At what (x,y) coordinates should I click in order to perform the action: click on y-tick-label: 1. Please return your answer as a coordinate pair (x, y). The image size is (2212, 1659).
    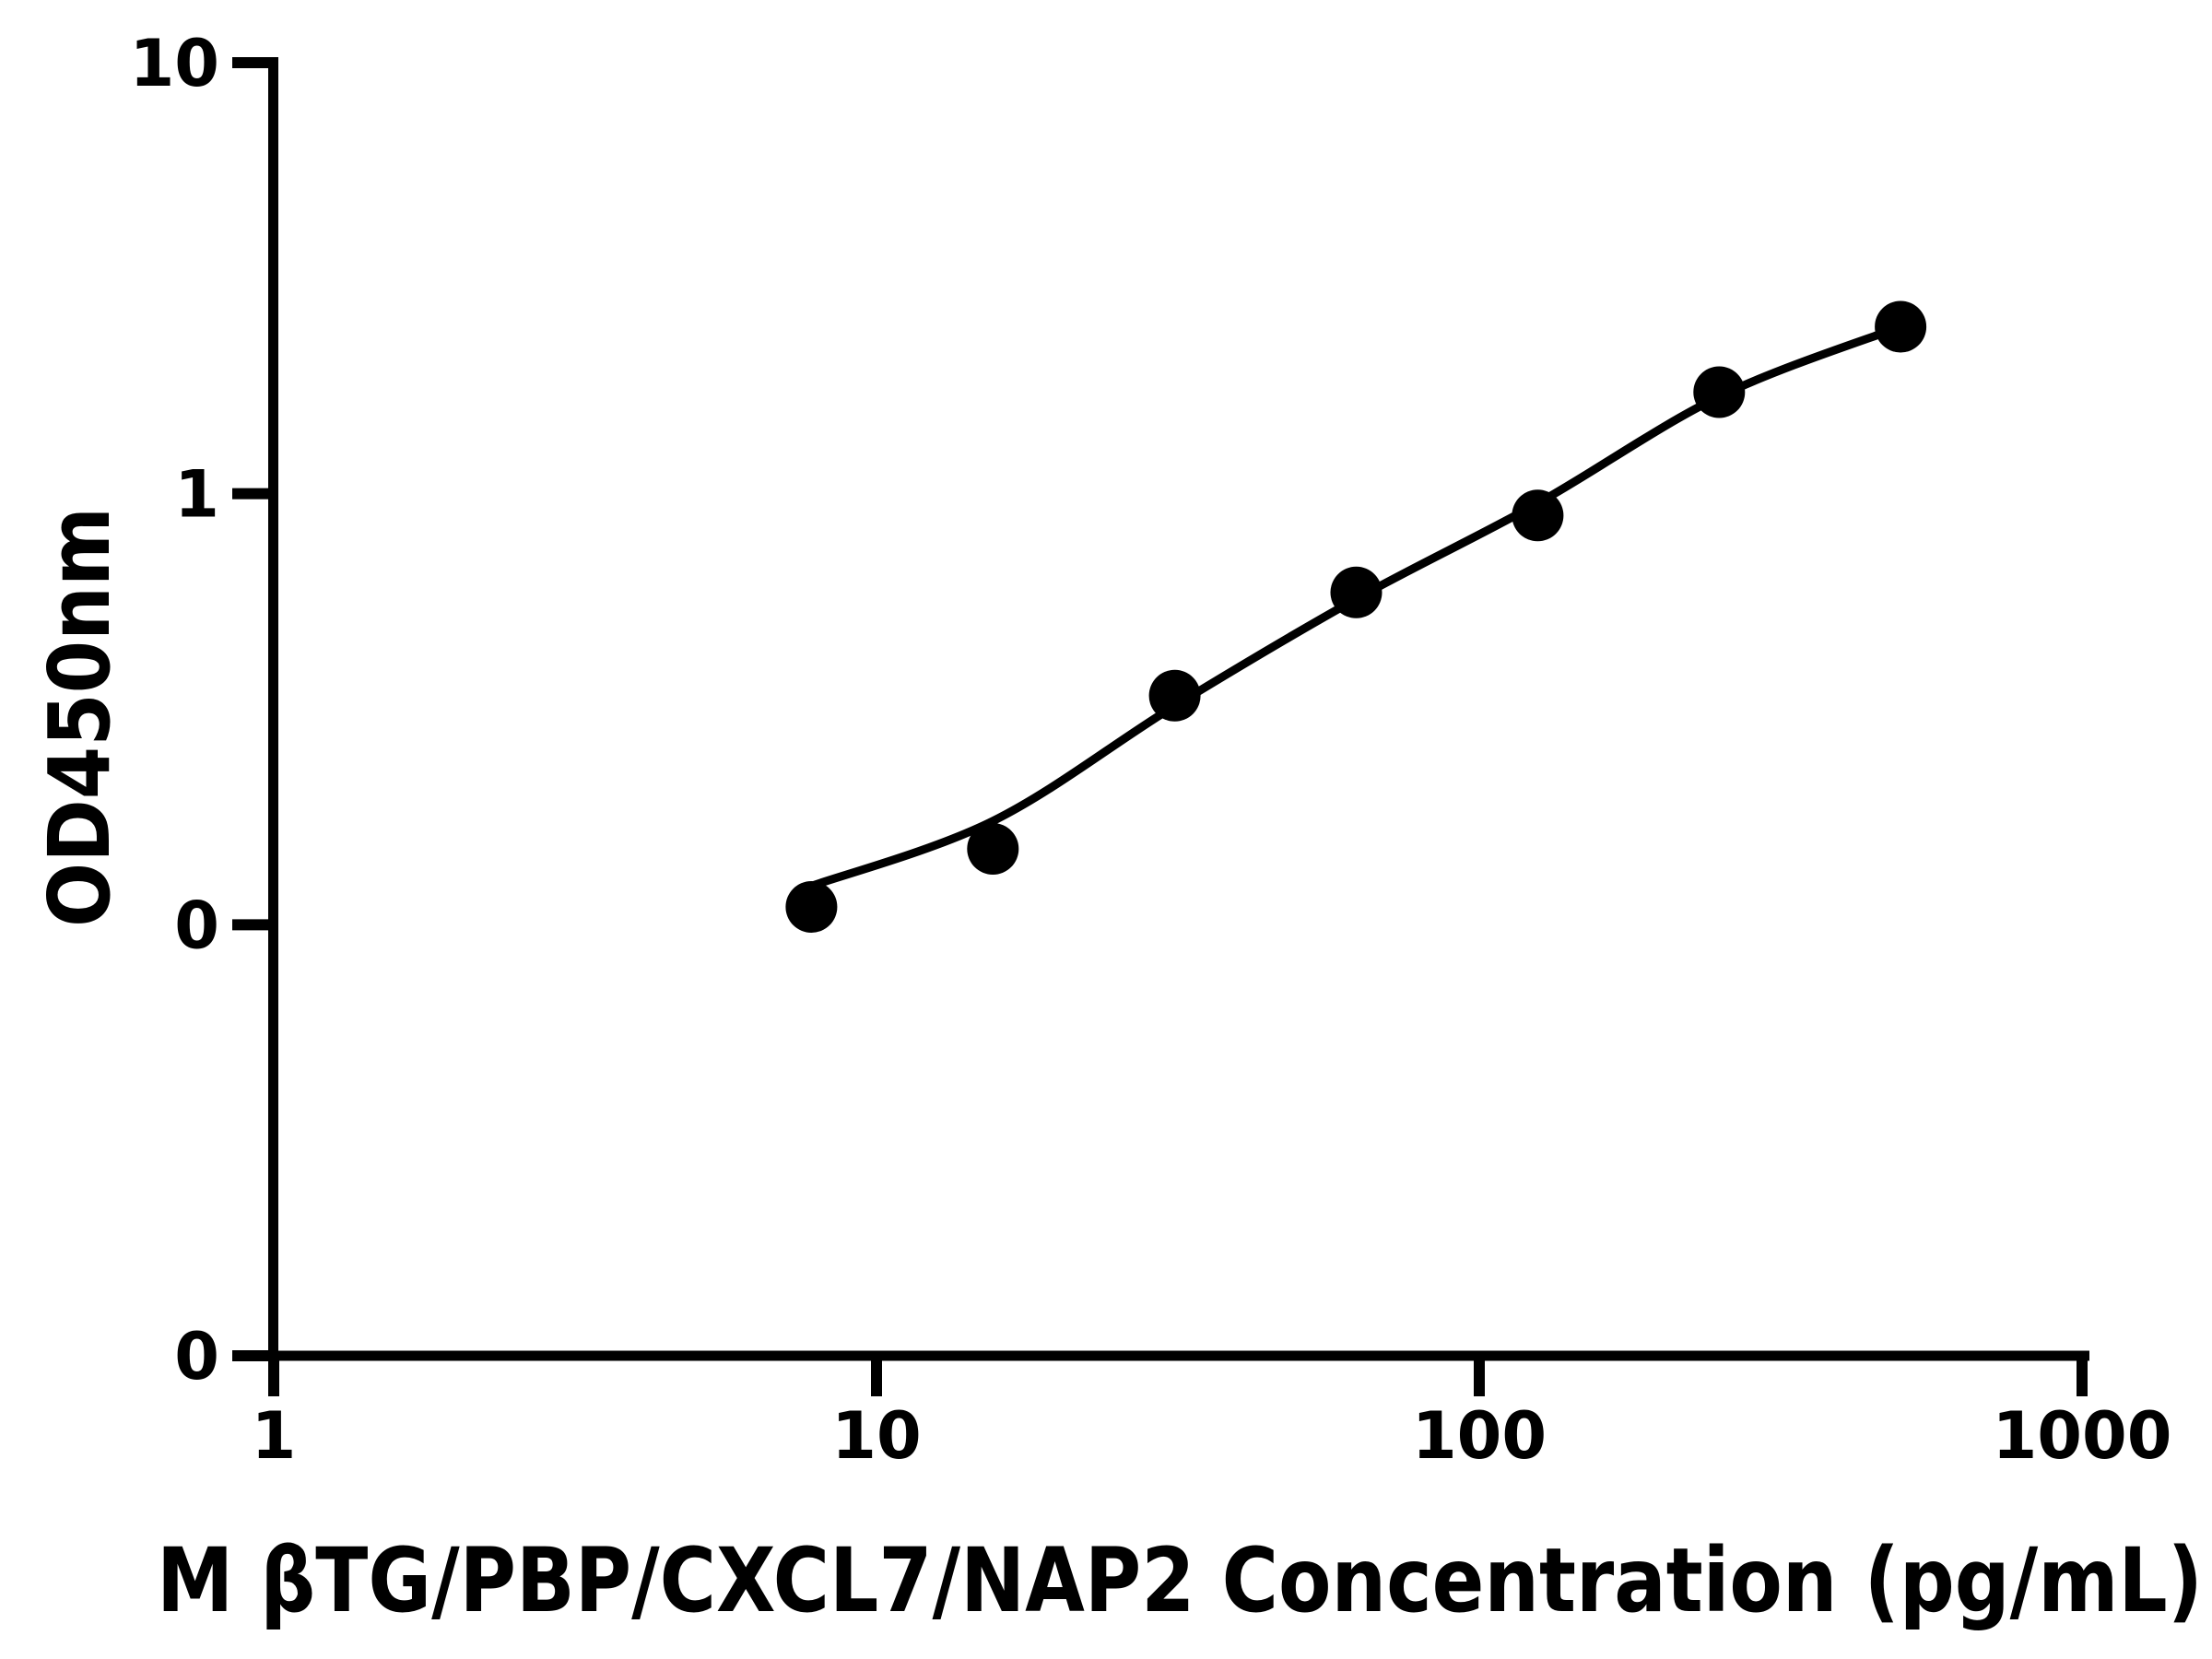
    Looking at the image, I should click on (196, 495).